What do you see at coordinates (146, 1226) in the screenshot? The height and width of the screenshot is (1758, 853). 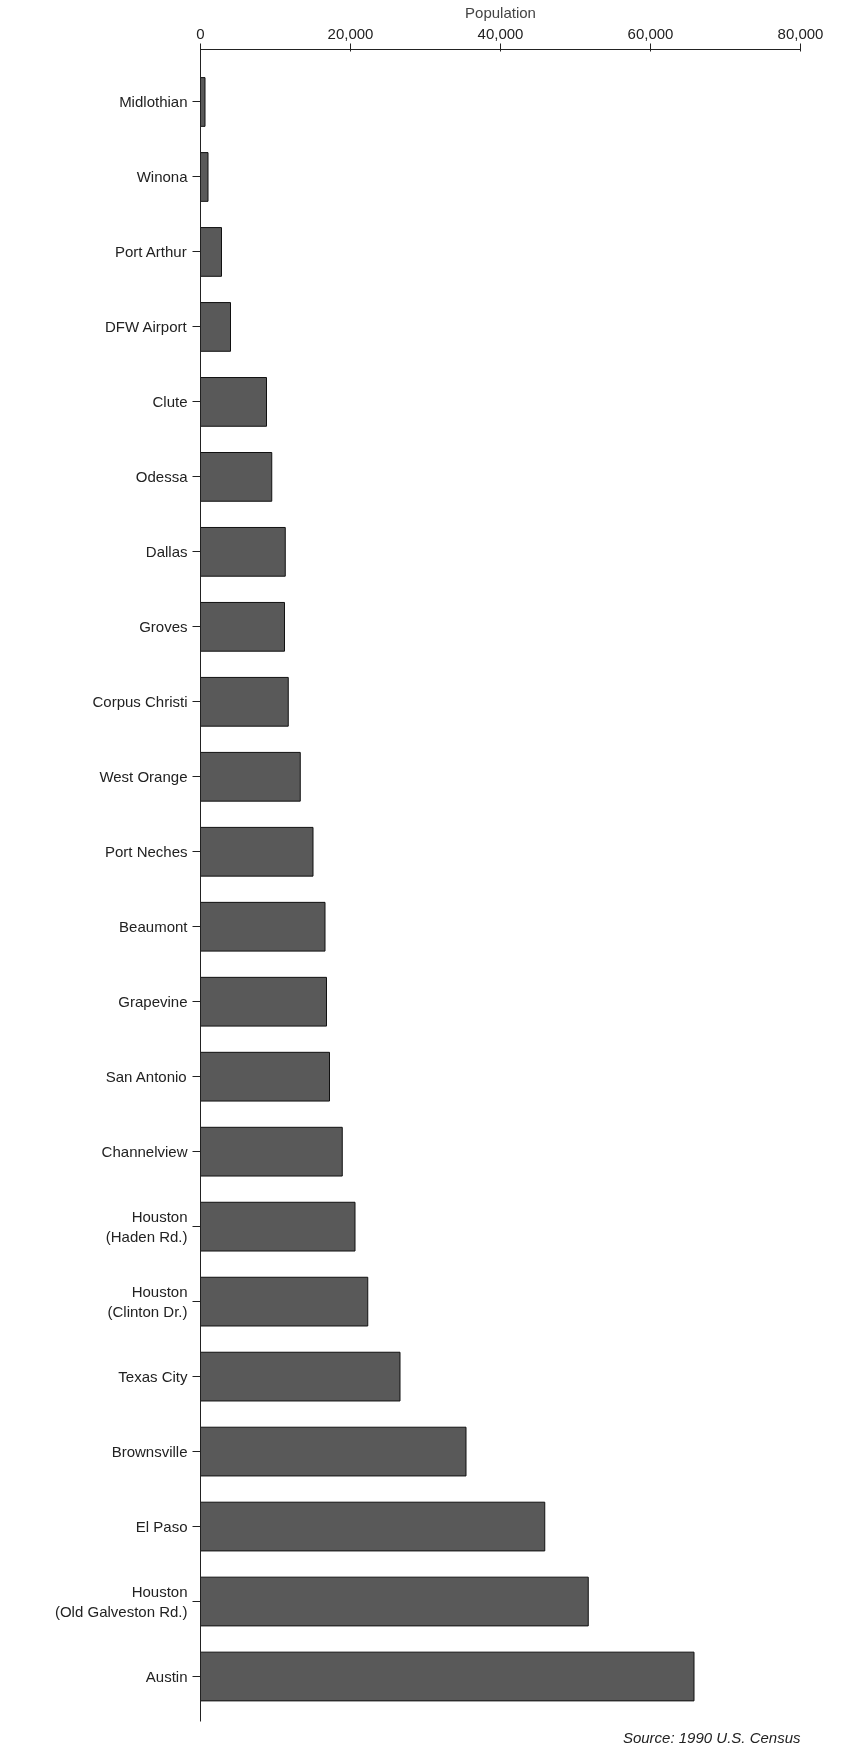 I see `y-tick-label: Houston (Haden Rd.)` at bounding box center [146, 1226].